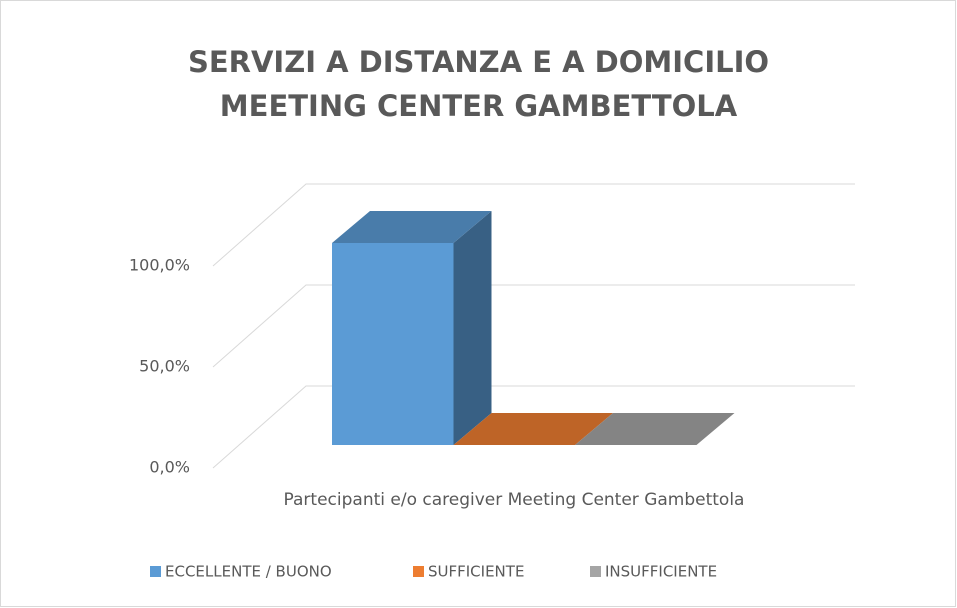 This screenshot has width=957, height=608. Describe the element at coordinates (169, 467) in the screenshot. I see `y-tick-label: 0,0%` at that location.